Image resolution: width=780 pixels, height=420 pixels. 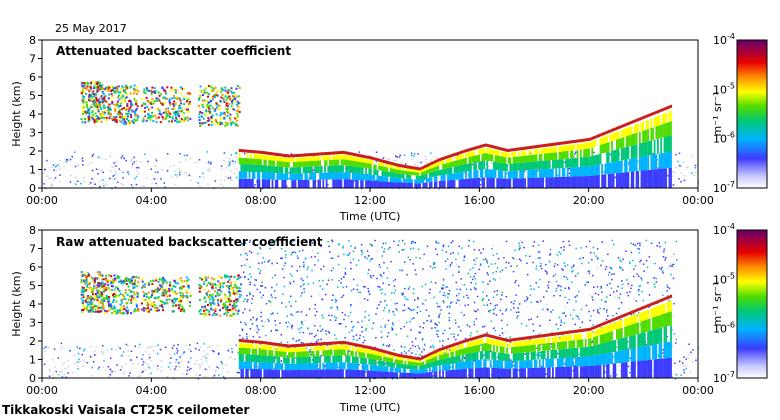 What do you see at coordinates (32, 77) in the screenshot?
I see `y-tick-label: 6` at bounding box center [32, 77].